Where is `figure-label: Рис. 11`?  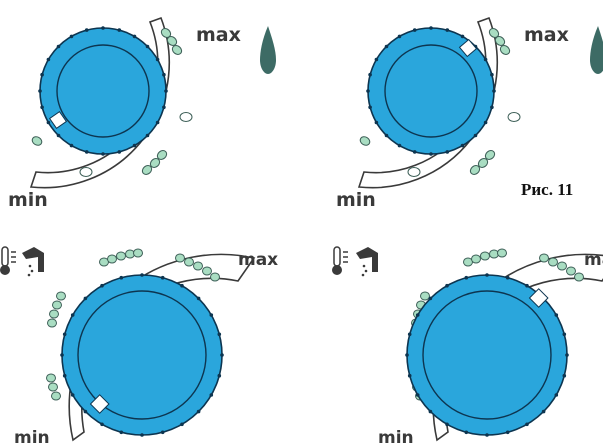 figure-label: Рис. 11 is located at coordinates (547, 189).